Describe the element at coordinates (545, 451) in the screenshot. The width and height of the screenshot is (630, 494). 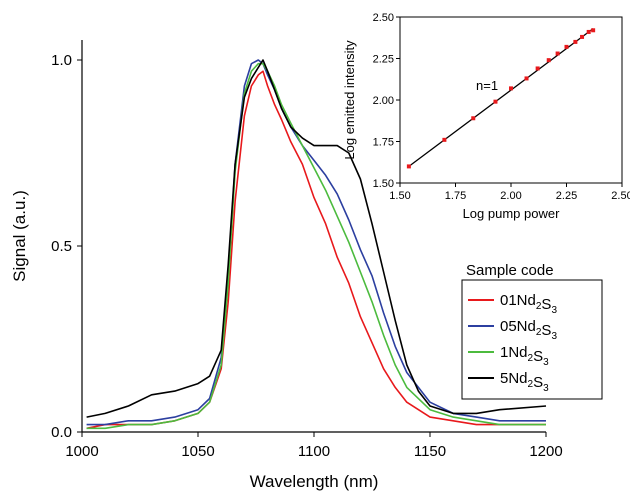
I see `main-x-tick-label: 1200` at that location.